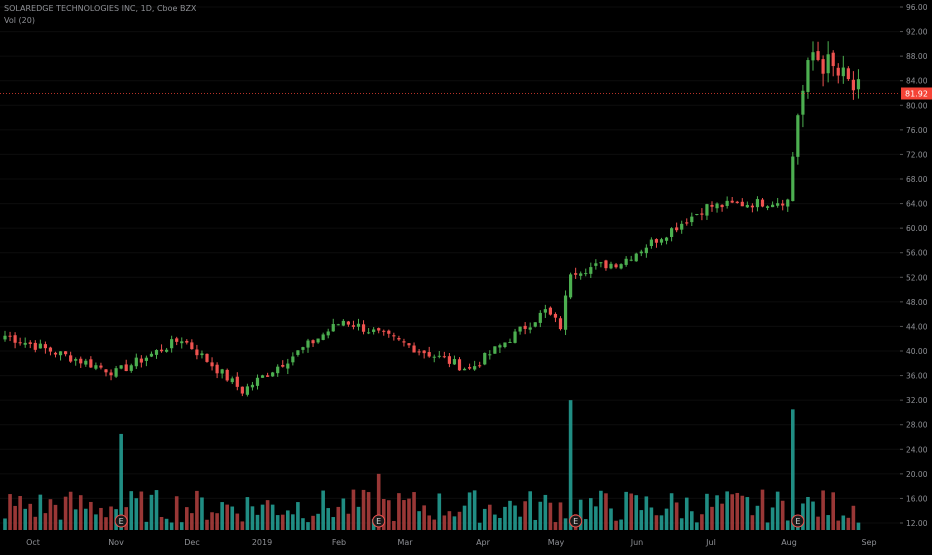 This screenshot has width=932, height=555. What do you see at coordinates (917, 425) in the screenshot?
I see `price-tick-label: 28.00` at bounding box center [917, 425].